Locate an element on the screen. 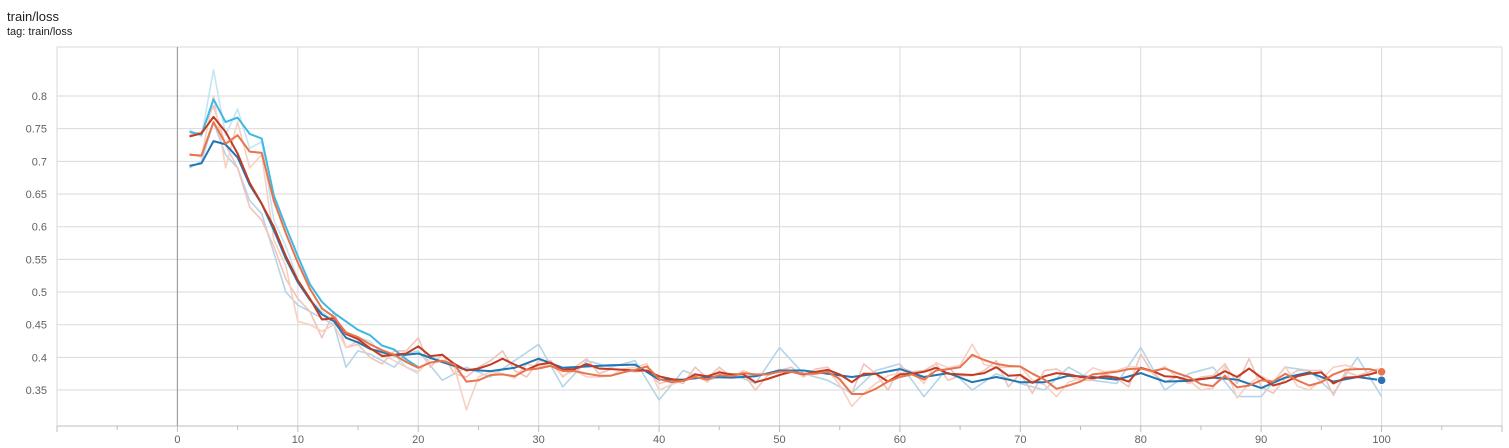 Image resolution: width=1509 pixels, height=448 pixels. x-tick-label: 90 is located at coordinates (1261, 440).